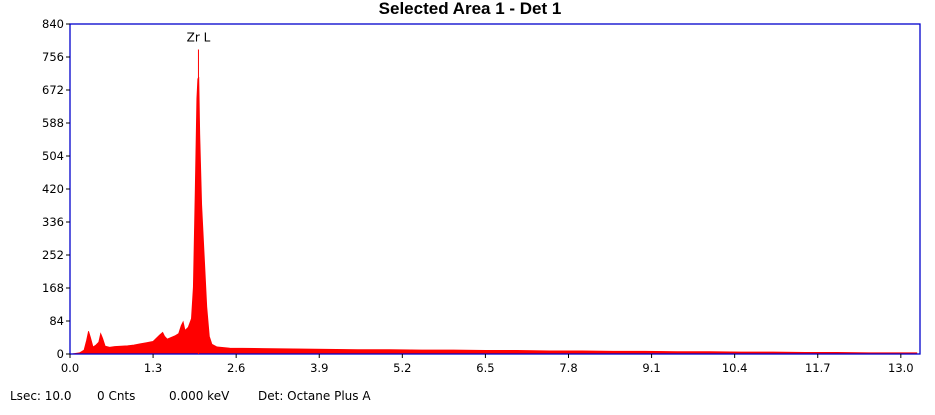  What do you see at coordinates (60, 354) in the screenshot?
I see `y-tick-label: 0` at bounding box center [60, 354].